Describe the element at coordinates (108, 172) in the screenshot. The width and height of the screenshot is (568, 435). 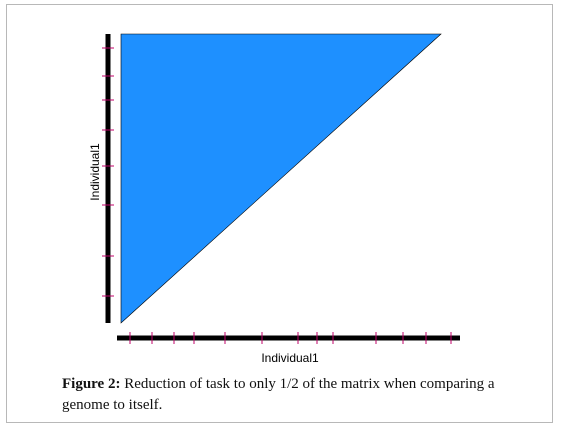
I see `y-axis-ticks` at that location.